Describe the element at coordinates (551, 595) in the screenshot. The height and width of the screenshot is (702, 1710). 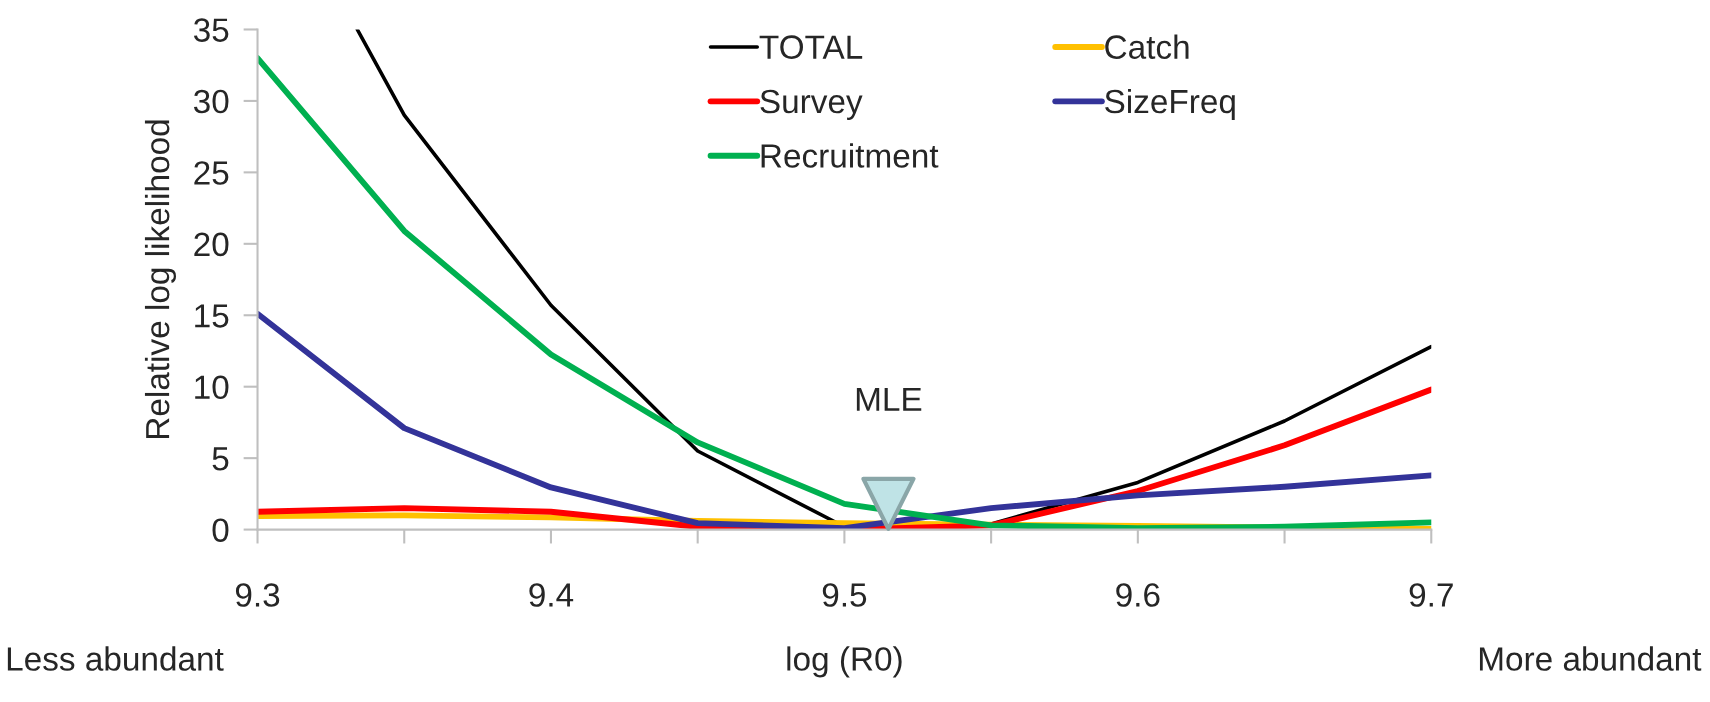
I see `x-tick-label: 9.4` at that location.